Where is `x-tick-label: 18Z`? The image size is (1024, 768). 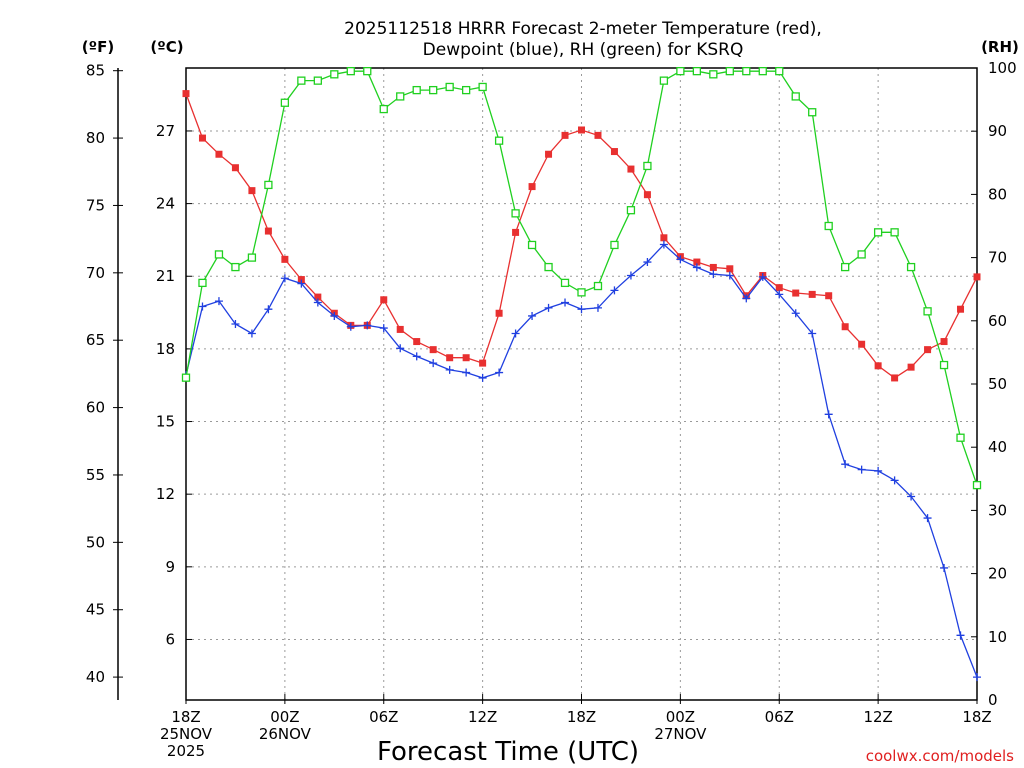 x-tick-label: 18Z is located at coordinates (185, 717).